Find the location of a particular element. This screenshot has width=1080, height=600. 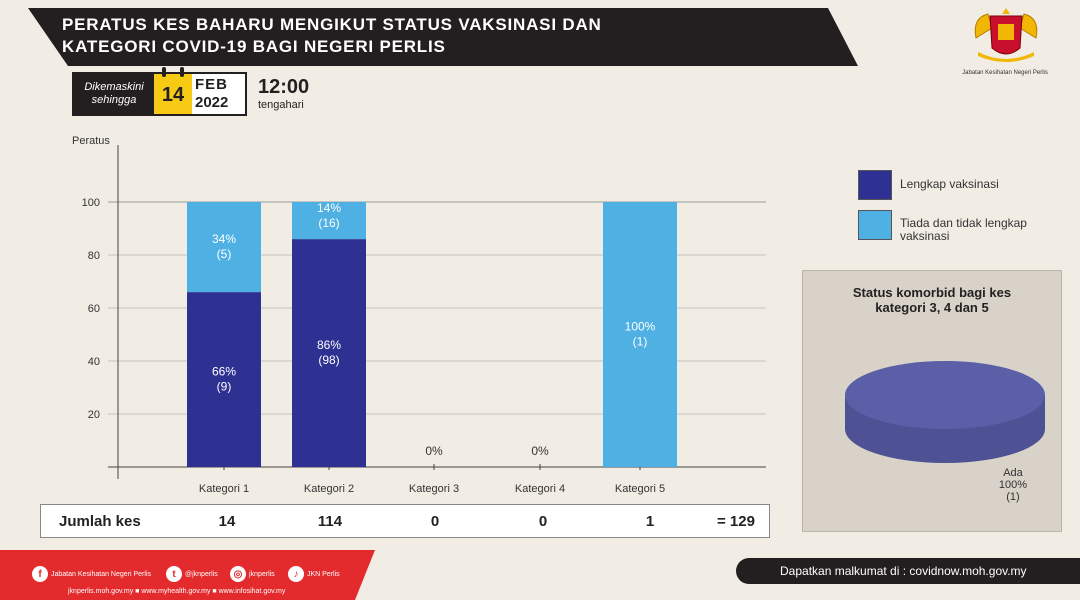

update-label: Dikemaskini sehingga is located at coordinates (114, 94).